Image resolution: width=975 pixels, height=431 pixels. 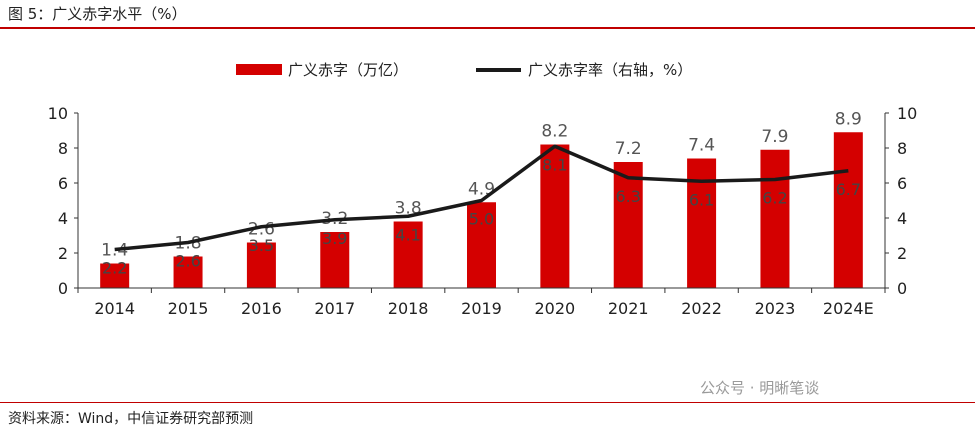 What do you see at coordinates (114, 268) in the screenshot?
I see `line-value-label: 2.2` at bounding box center [114, 268].